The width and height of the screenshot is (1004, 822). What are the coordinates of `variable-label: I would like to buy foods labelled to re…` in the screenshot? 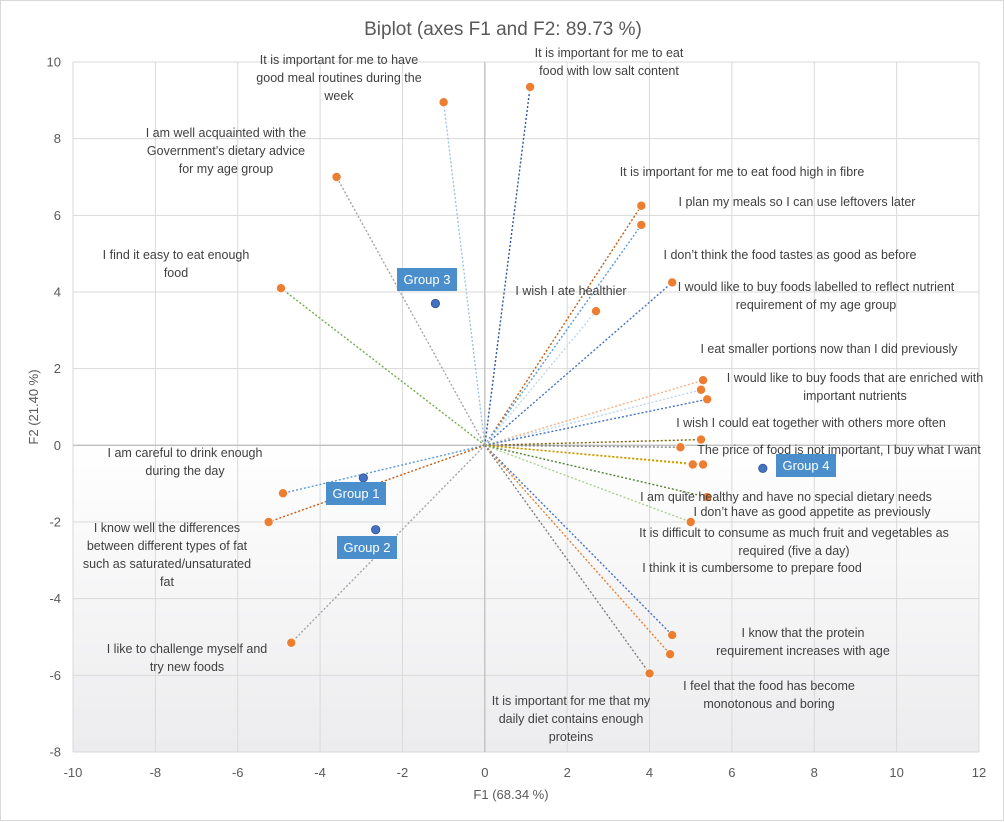 It's located at (816, 296).